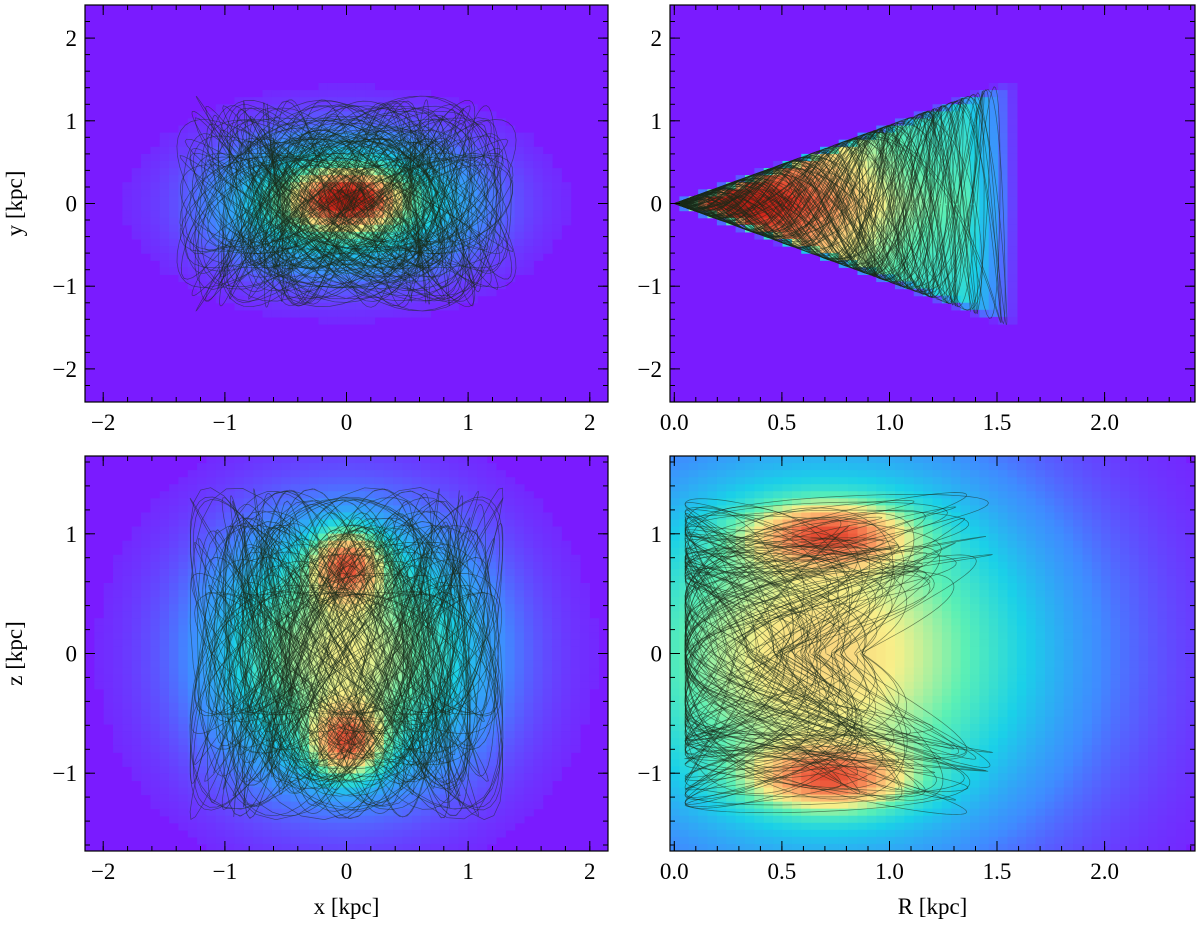 The image size is (1200, 925). What do you see at coordinates (346, 653) in the screenshot?
I see `orbit-line` at bounding box center [346, 653].